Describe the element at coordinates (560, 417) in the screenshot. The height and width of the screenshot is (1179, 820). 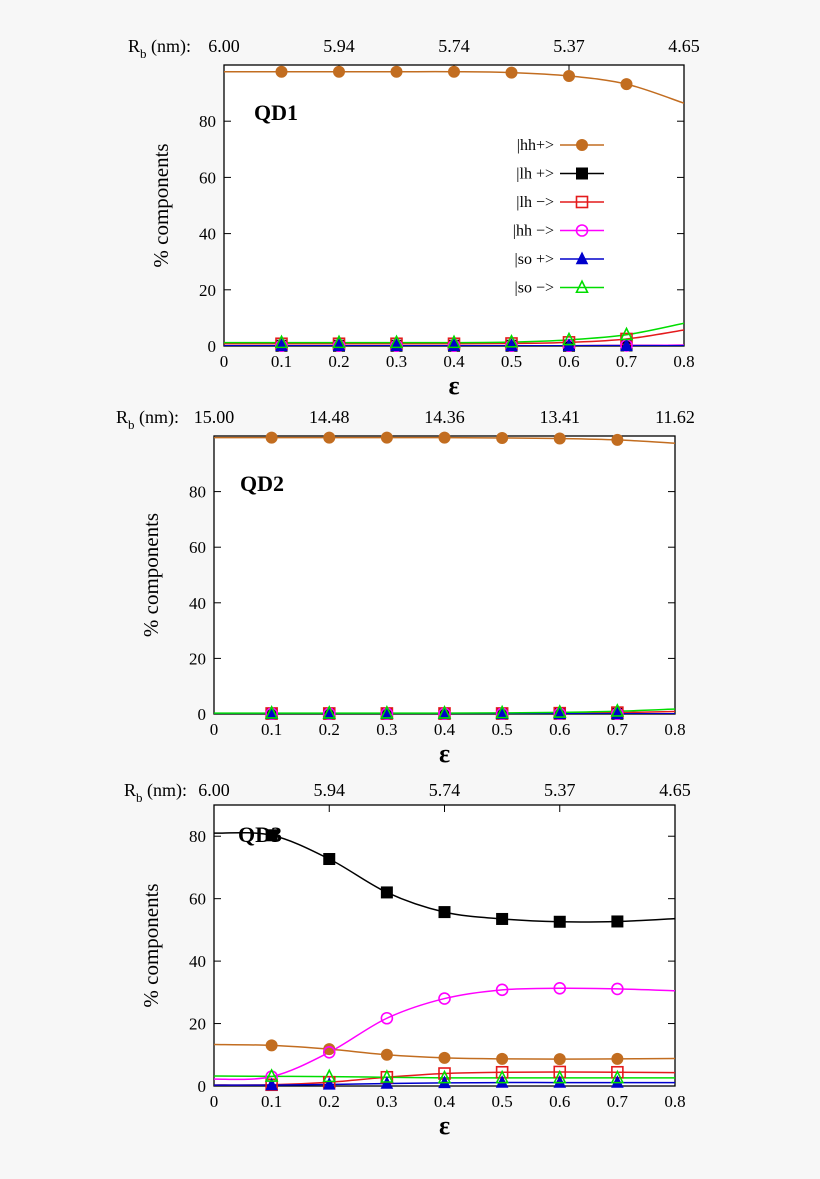
I see `top-tick-label: 13.41` at that location.